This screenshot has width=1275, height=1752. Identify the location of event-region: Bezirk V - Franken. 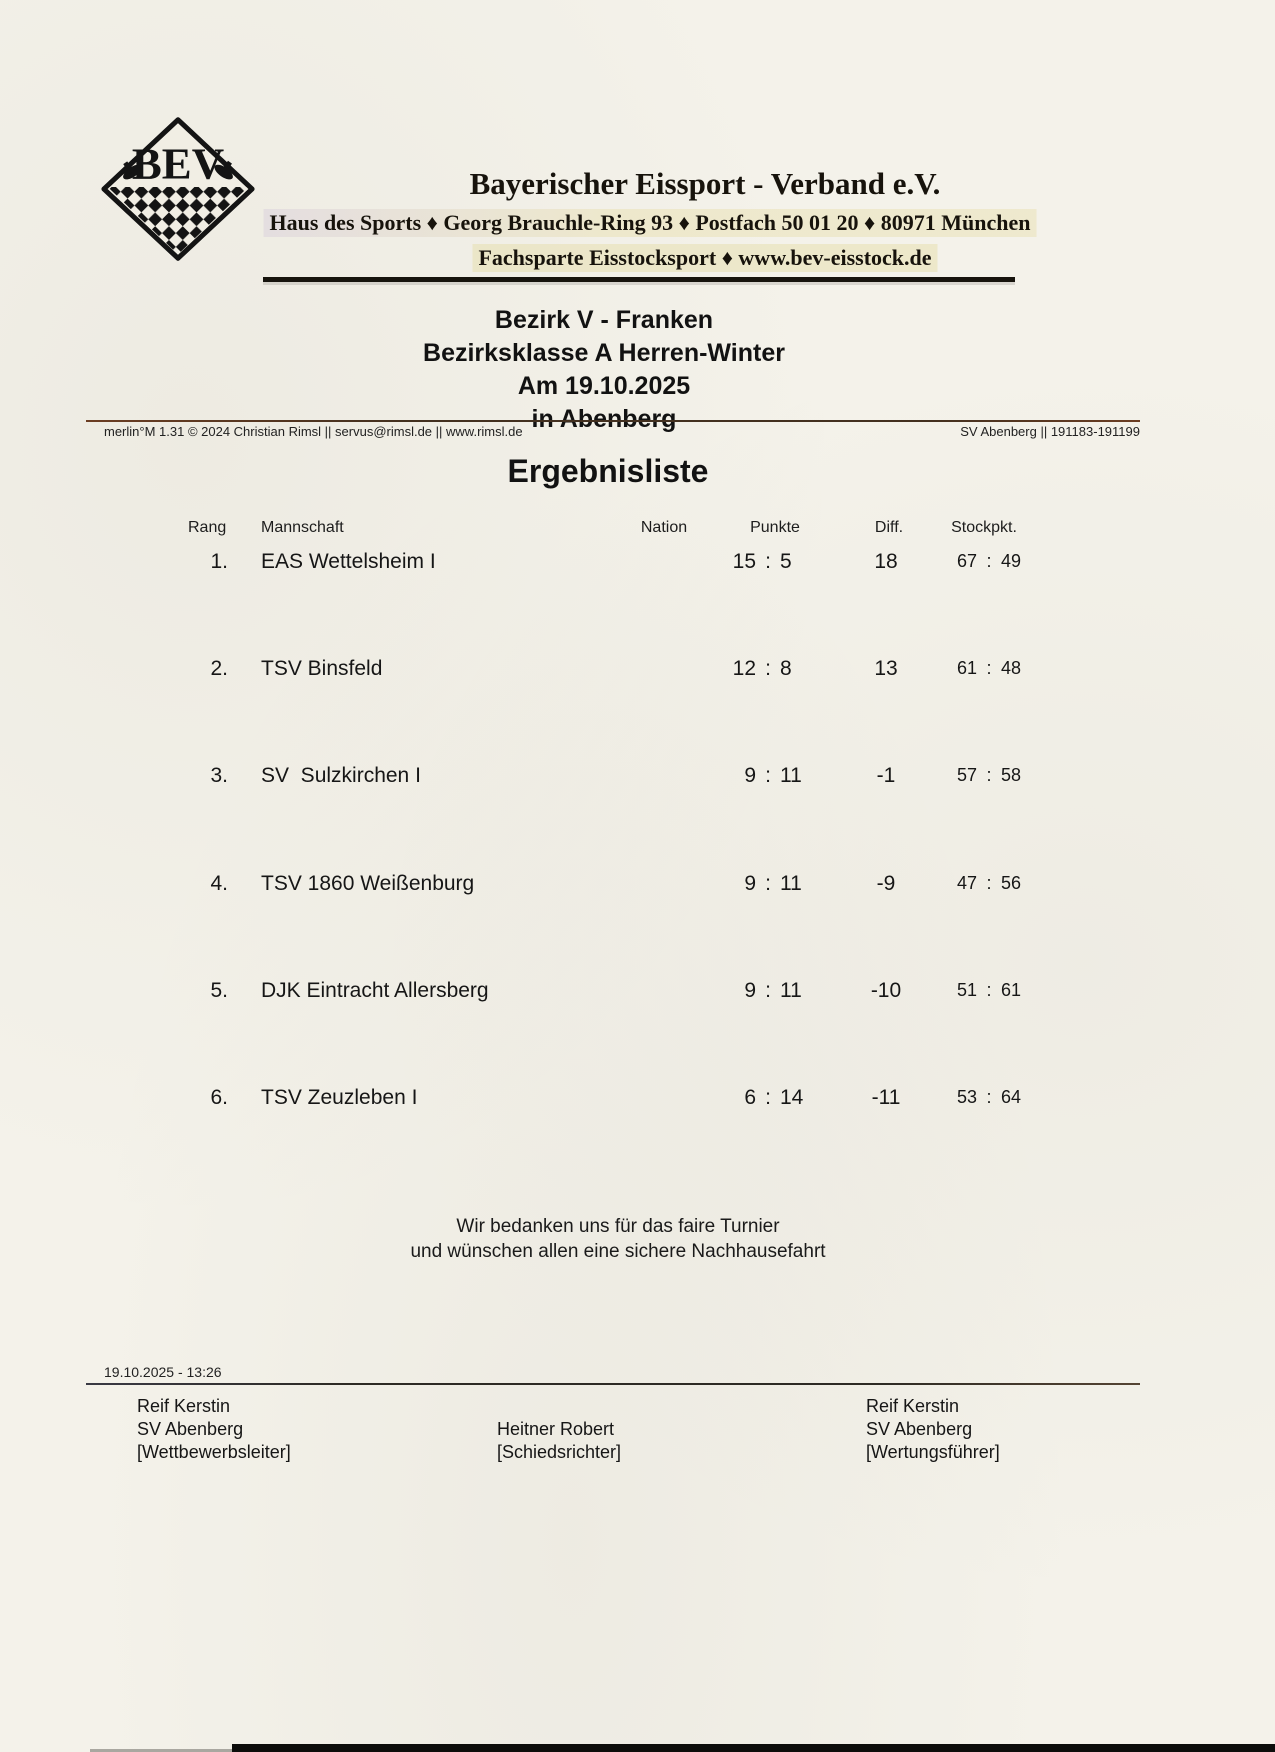
(604, 320).